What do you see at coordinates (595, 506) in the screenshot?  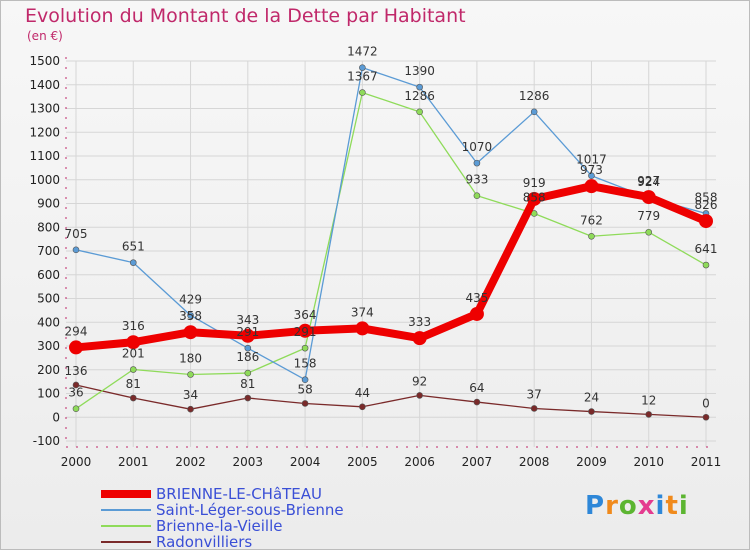 I see `logo-letter: P` at bounding box center [595, 506].